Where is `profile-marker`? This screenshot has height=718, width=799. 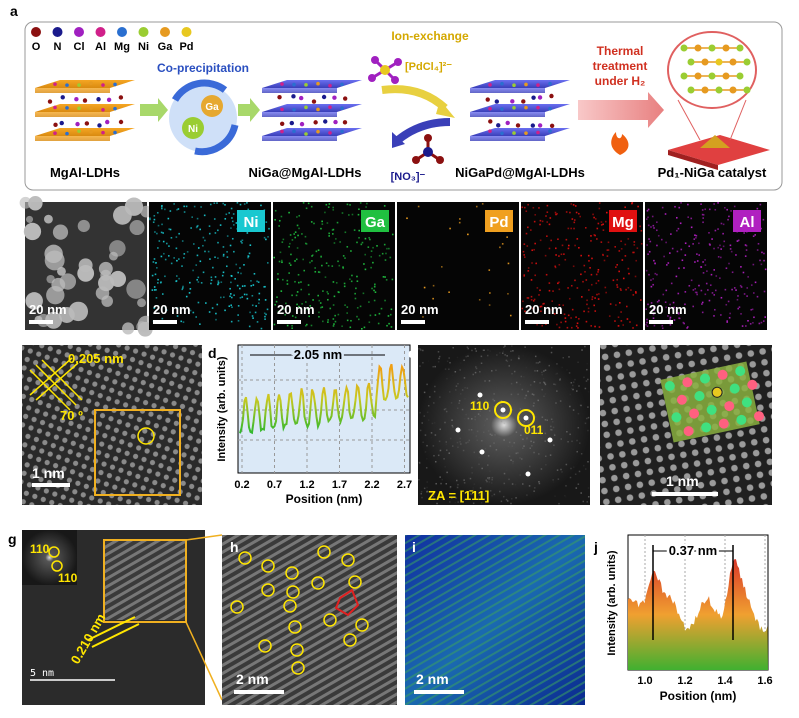
profile-marker is located at coordinates (347, 602).